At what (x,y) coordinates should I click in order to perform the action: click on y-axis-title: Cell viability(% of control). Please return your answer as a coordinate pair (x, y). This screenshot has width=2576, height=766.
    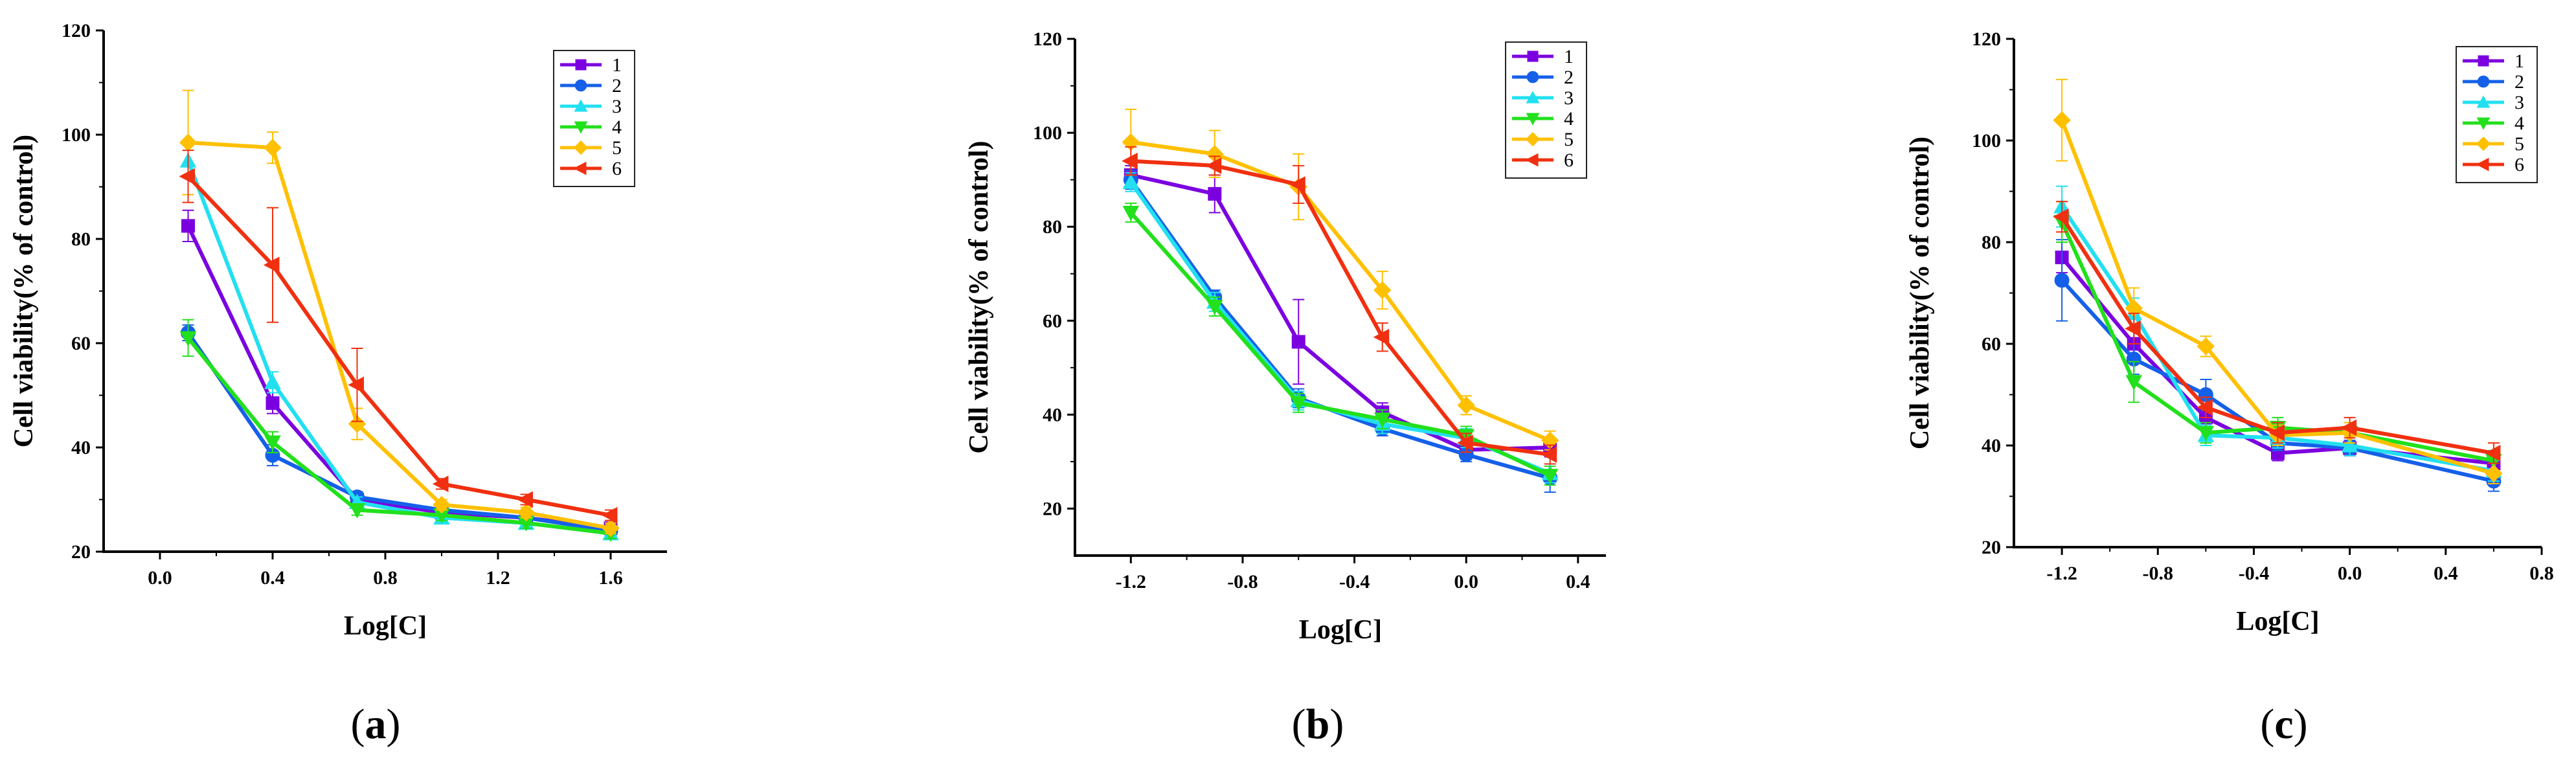
    Looking at the image, I should click on (24, 291).